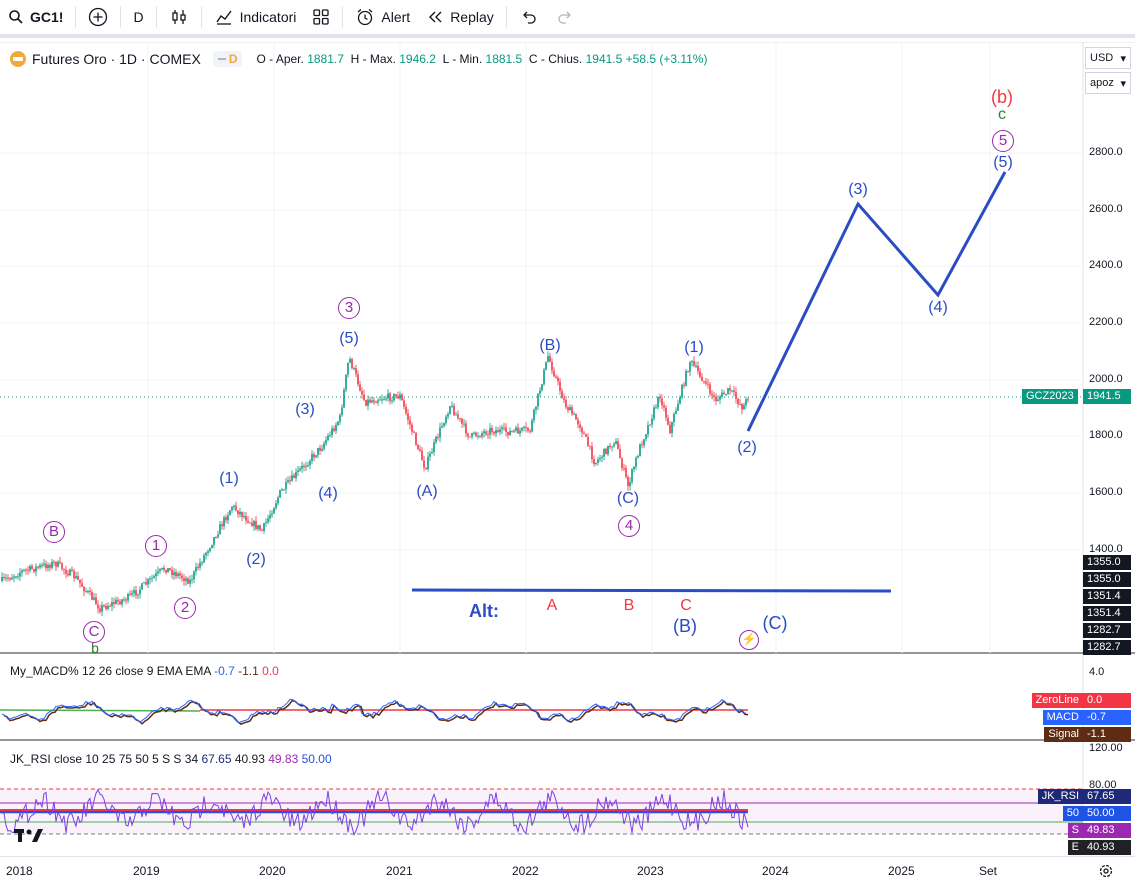  I want to click on alt-level-line, so click(651, 590).